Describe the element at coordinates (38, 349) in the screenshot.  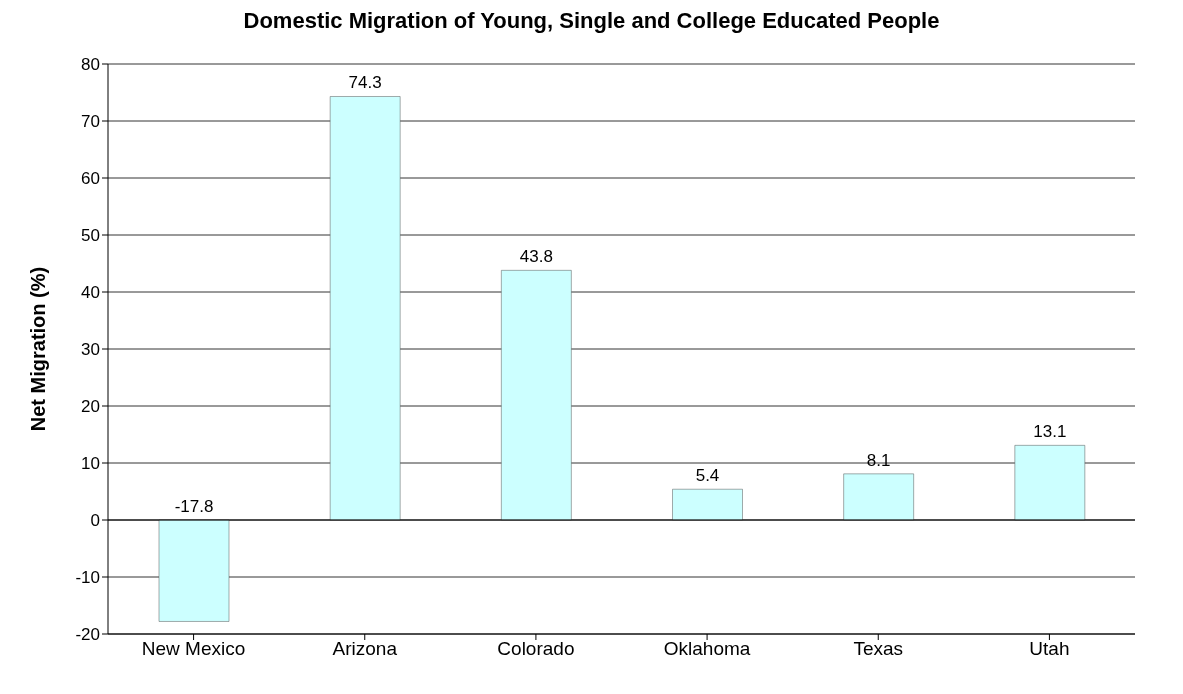
I see `y-axis-title: Net Migration (%)` at that location.